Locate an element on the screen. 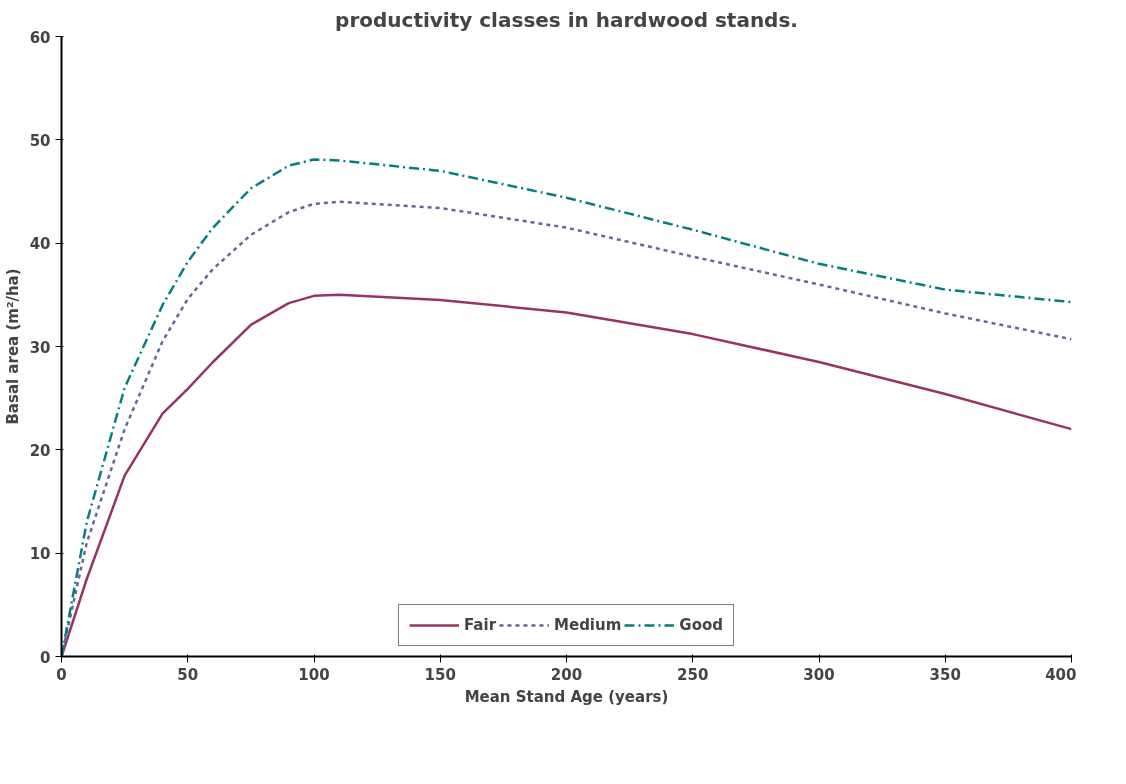 The width and height of the screenshot is (1126, 784). x-tick-label: 400 is located at coordinates (1061, 674).